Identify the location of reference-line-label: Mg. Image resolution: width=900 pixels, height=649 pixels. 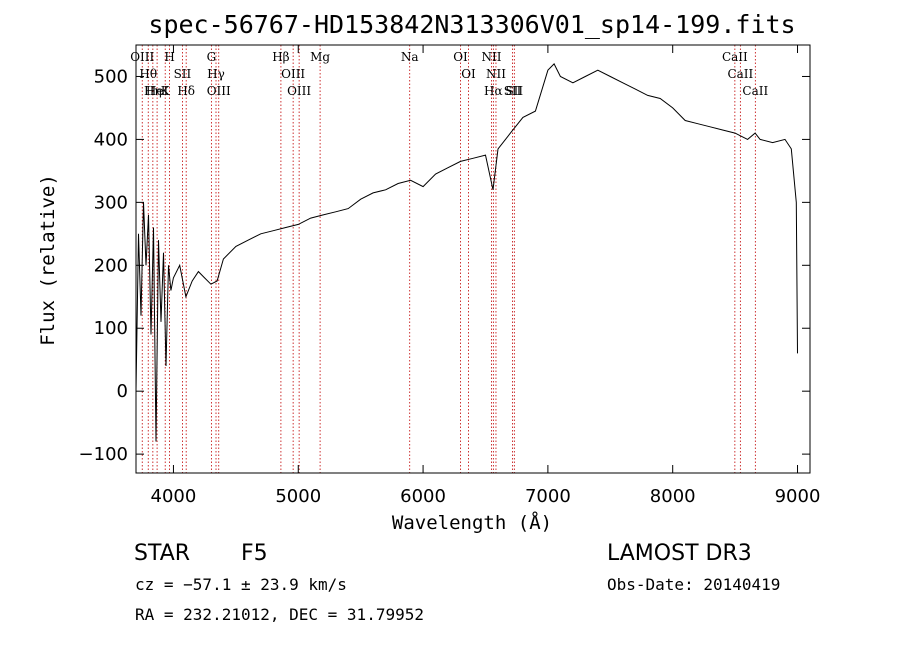
(320, 57).